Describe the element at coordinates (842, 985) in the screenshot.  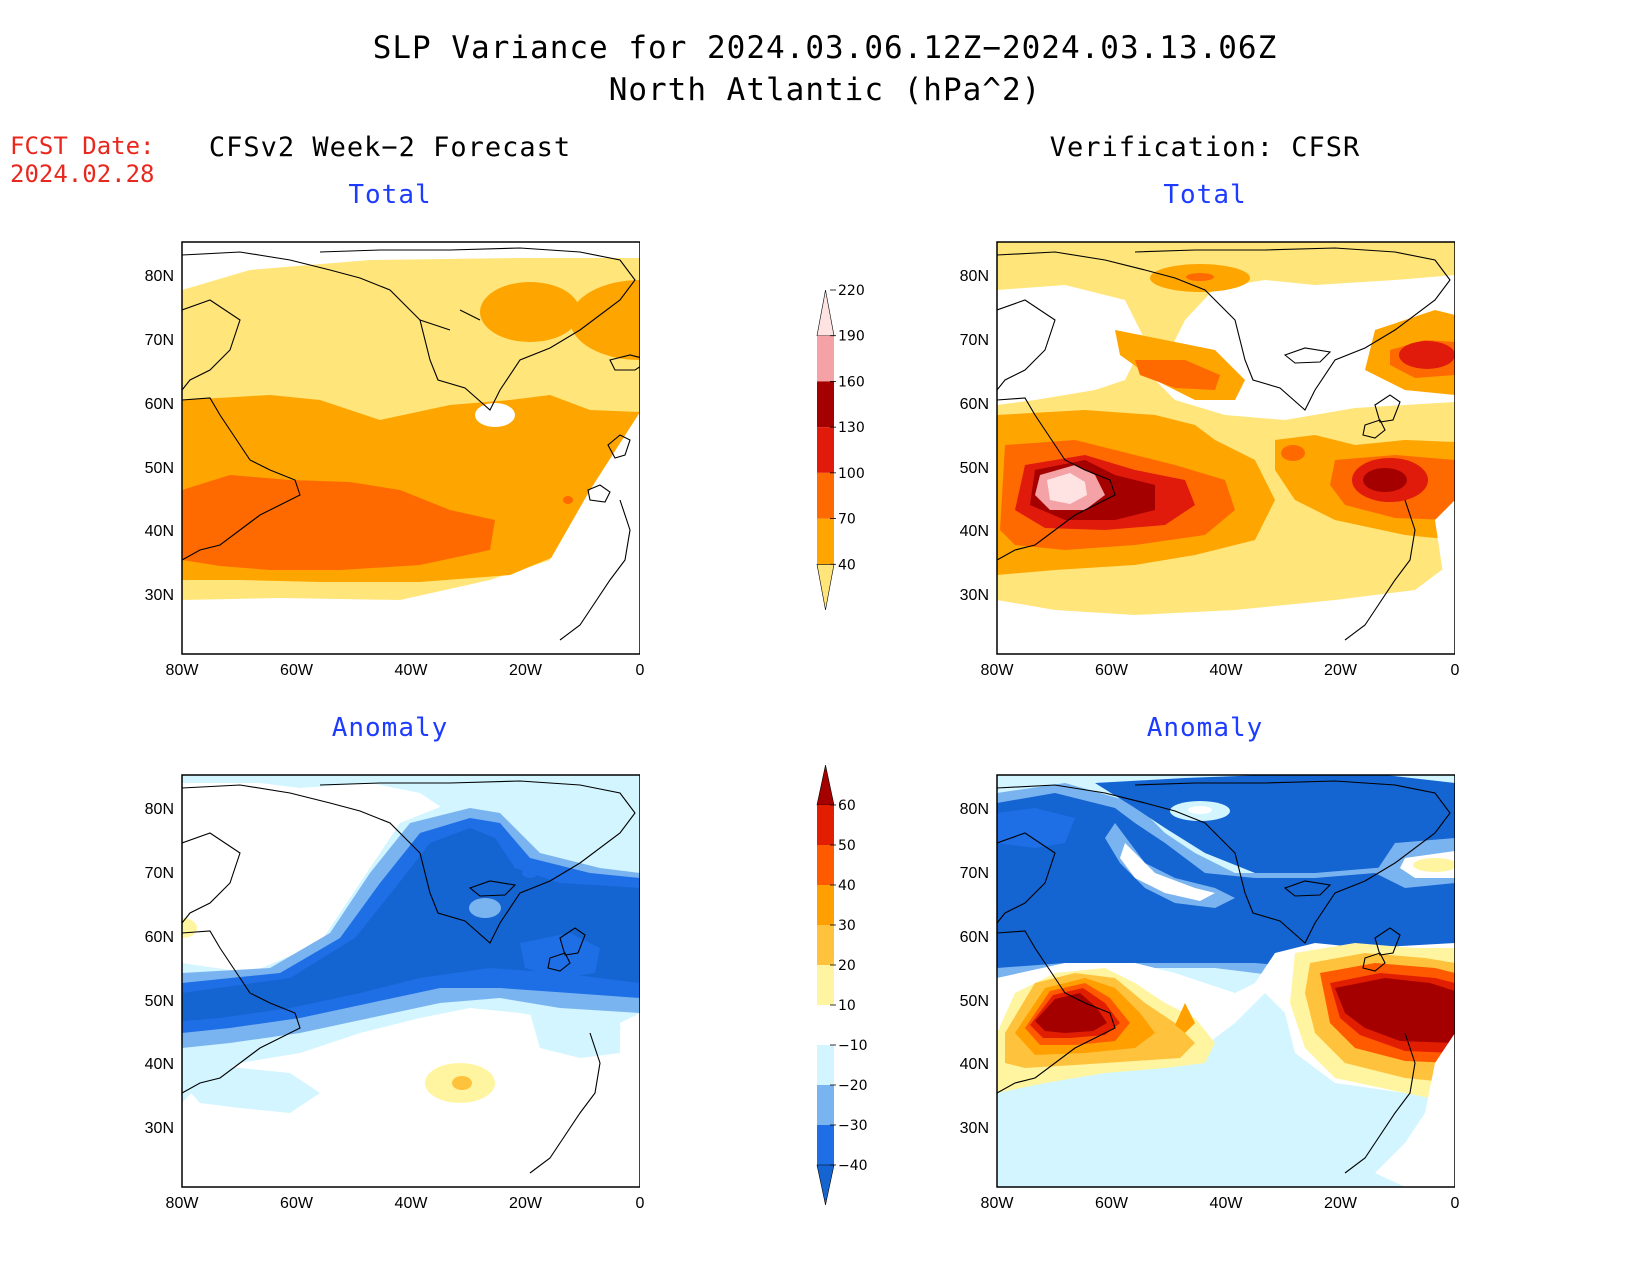
I see `colorbar-anomaly: −40 −30 −20 −10 10 20 30 40 50 60` at that location.